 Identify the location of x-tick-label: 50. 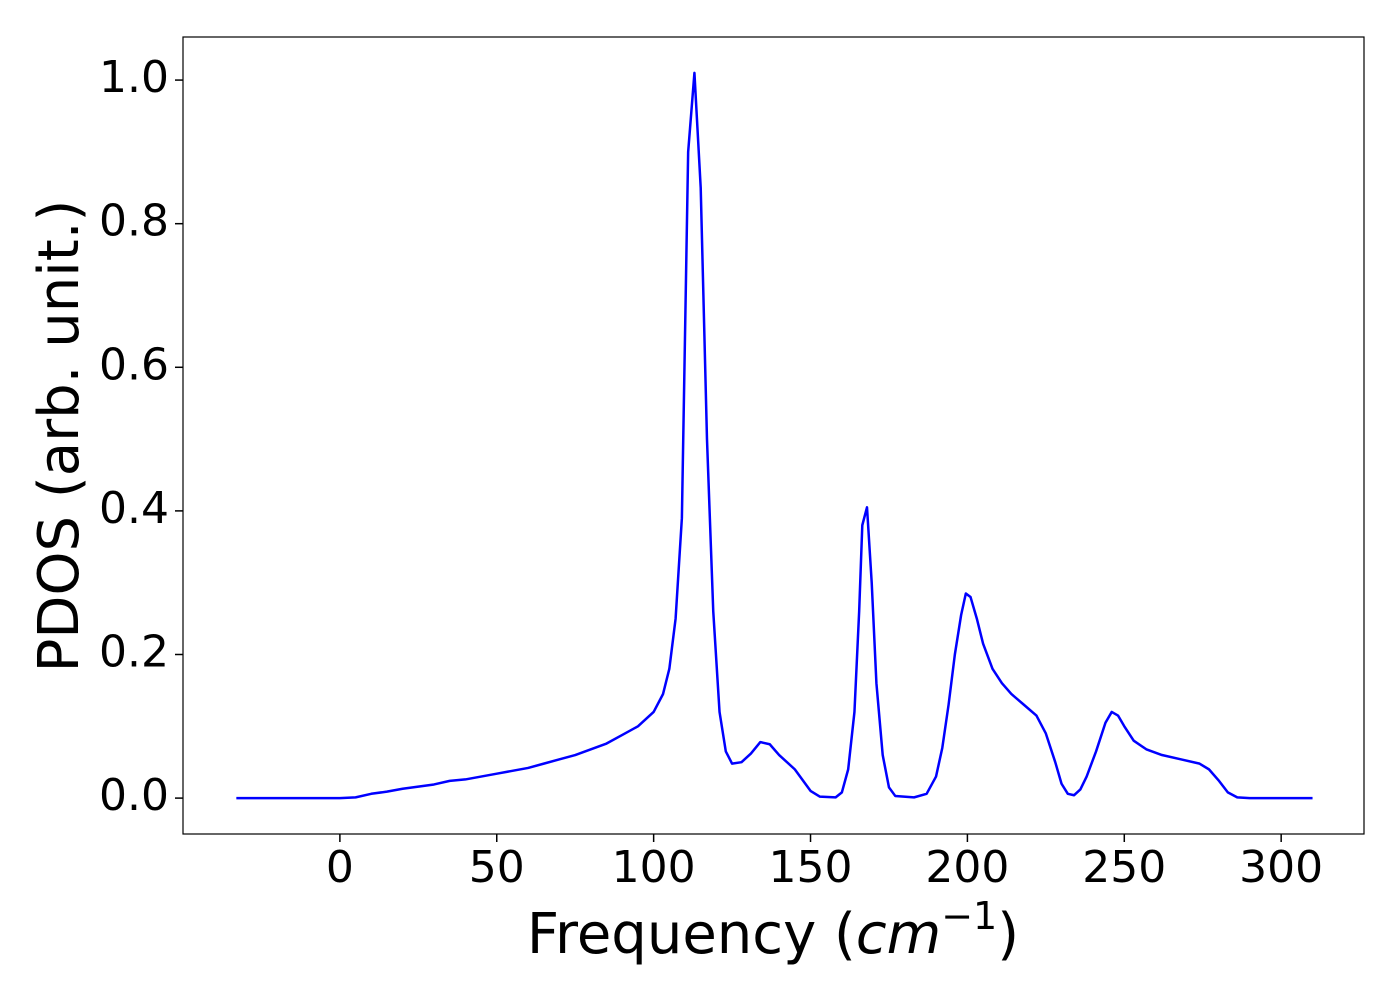
(497, 867).